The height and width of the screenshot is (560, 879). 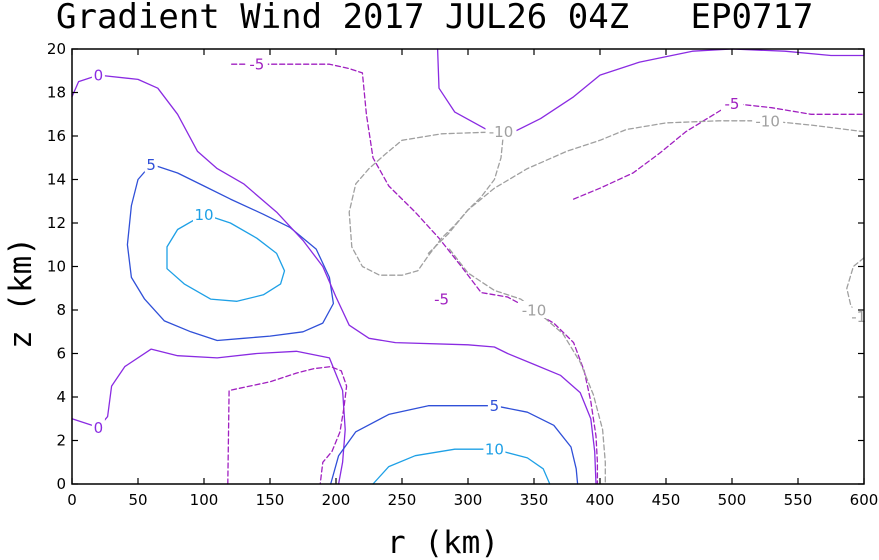 I want to click on contour-label-11: -10, so click(x=767, y=121).